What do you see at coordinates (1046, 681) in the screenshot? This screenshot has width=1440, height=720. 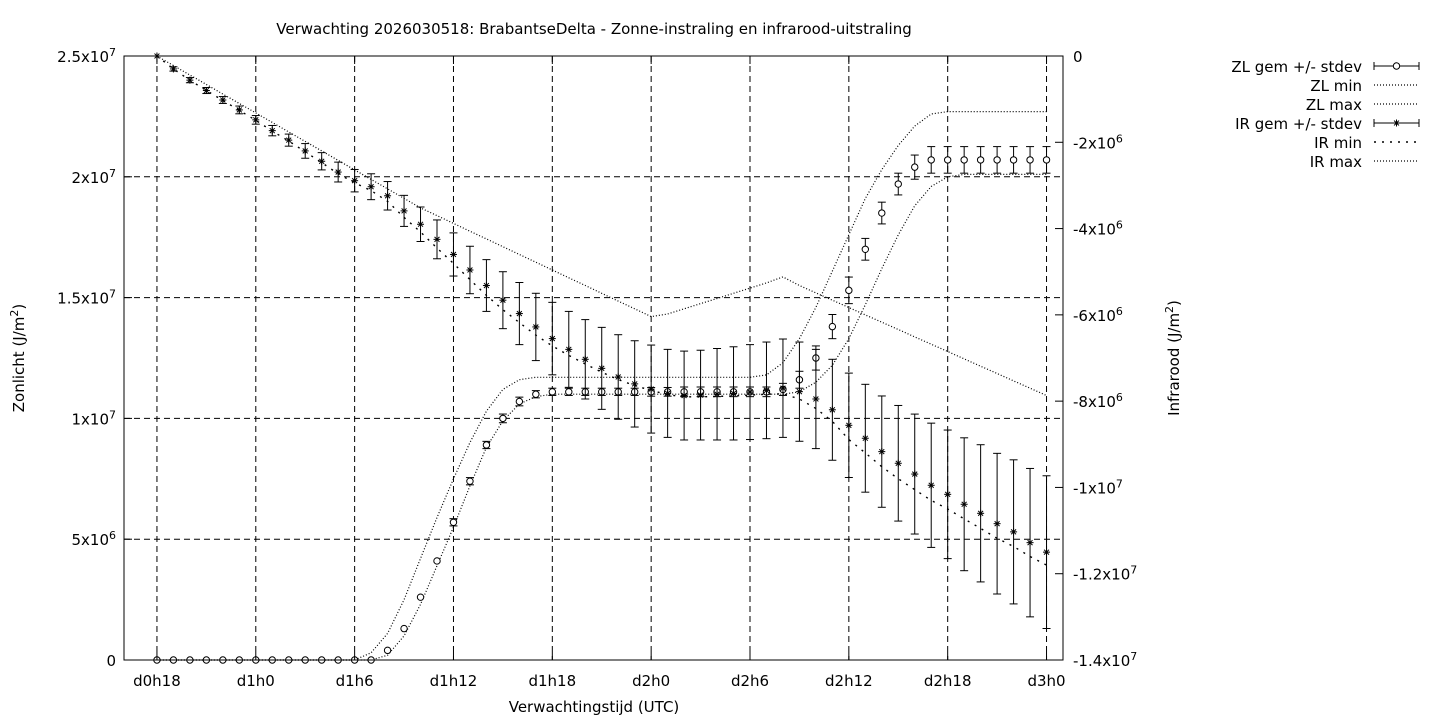 I see `x-tick-label: d3h0` at bounding box center [1046, 681].